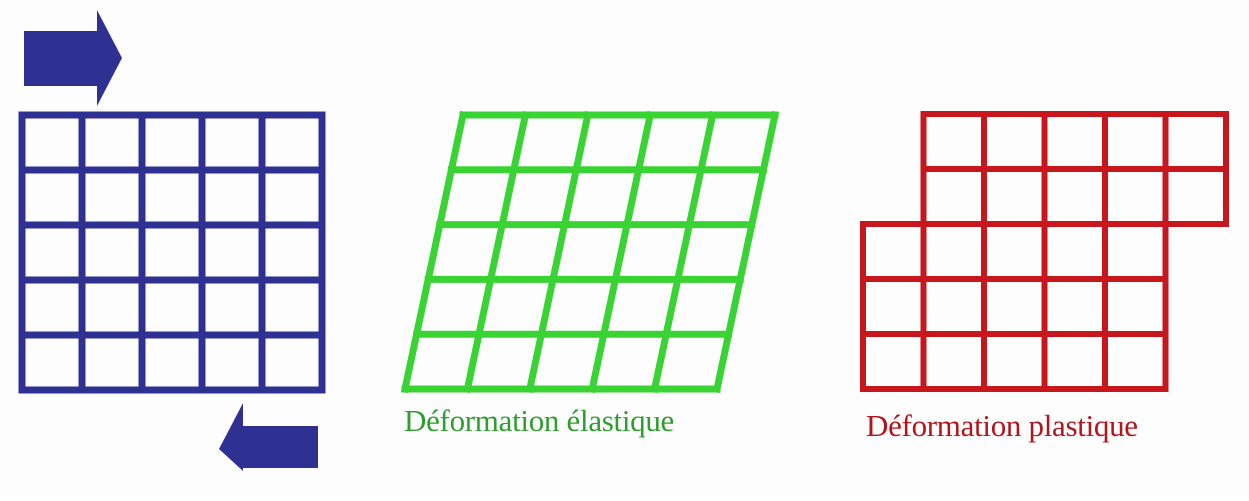 This screenshot has width=1249, height=501. Describe the element at coordinates (268, 437) in the screenshot. I see `shear-force-arrow-left` at that location.